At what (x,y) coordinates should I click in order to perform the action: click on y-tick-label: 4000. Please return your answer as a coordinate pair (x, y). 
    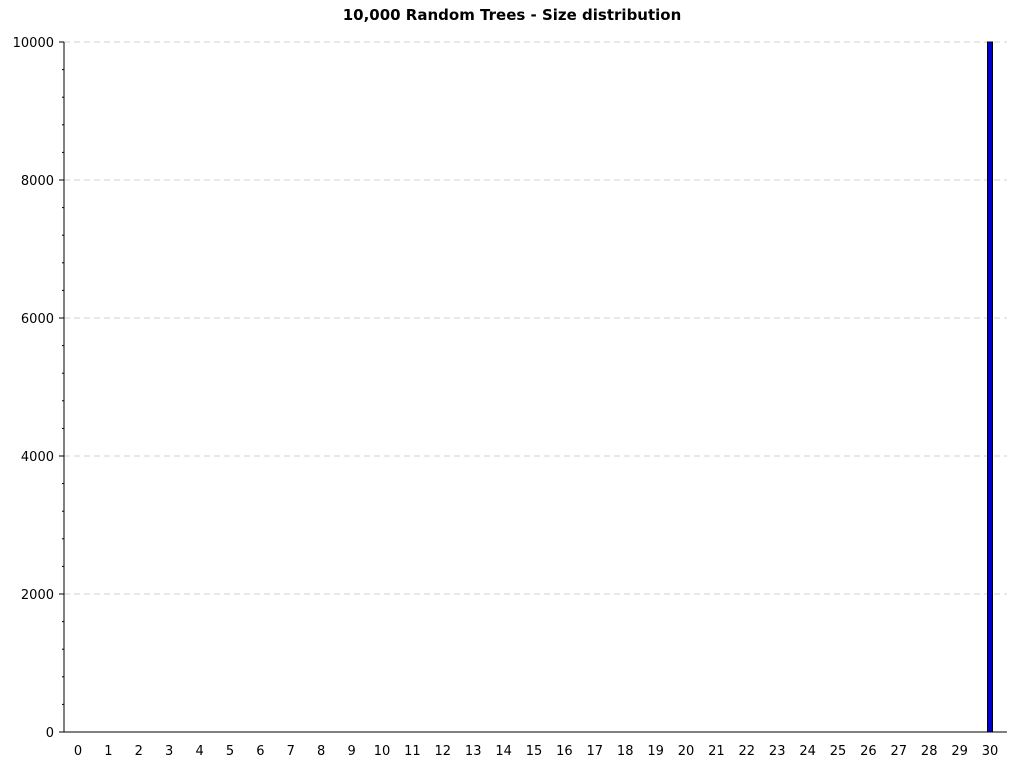
    Looking at the image, I should click on (37, 457).